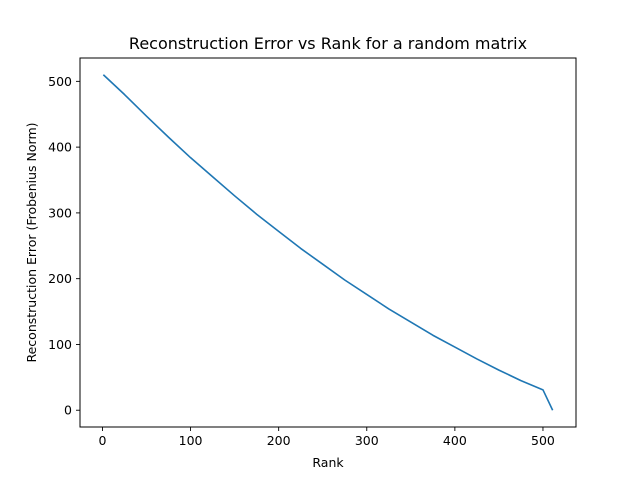 This screenshot has height=480, width=640. I want to click on y-tick-label: 200, so click(60, 278).